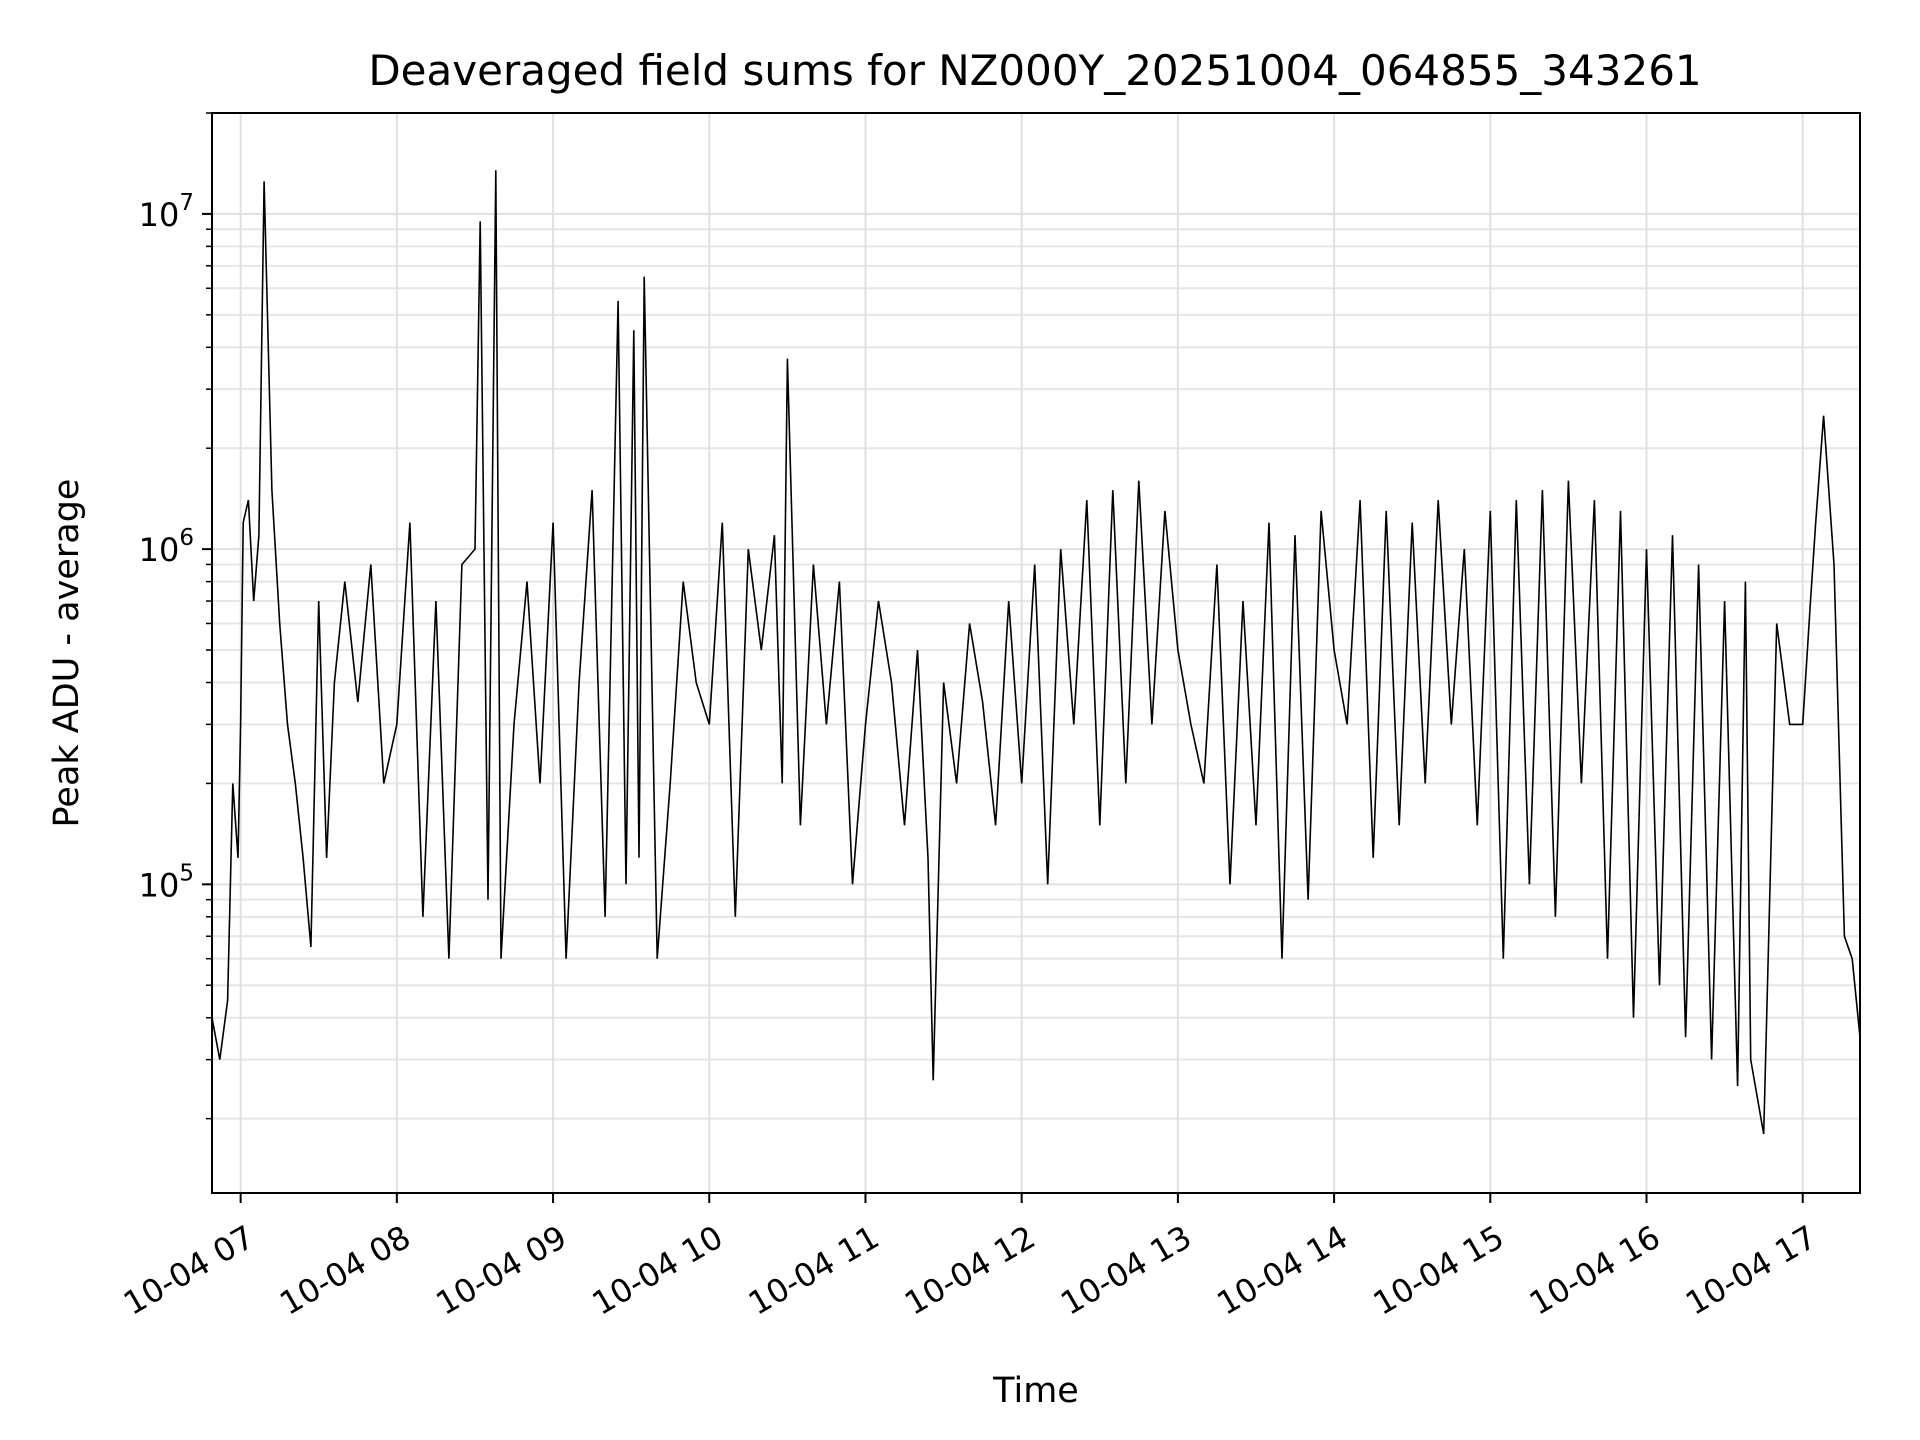 Image resolution: width=1920 pixels, height=1440 pixels. What do you see at coordinates (1035, 1391) in the screenshot?
I see `x-axis-label: Time` at bounding box center [1035, 1391].